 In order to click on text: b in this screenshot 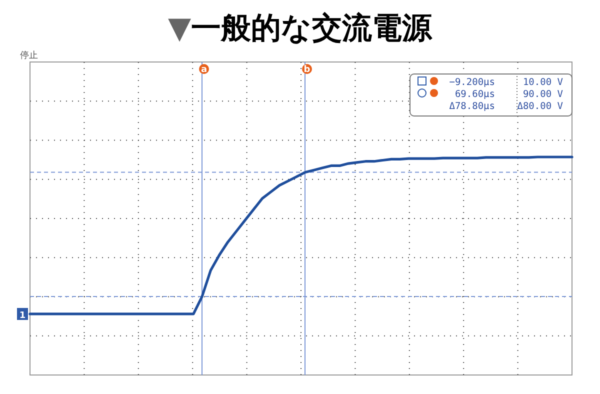, I will do `click(307, 70)`.